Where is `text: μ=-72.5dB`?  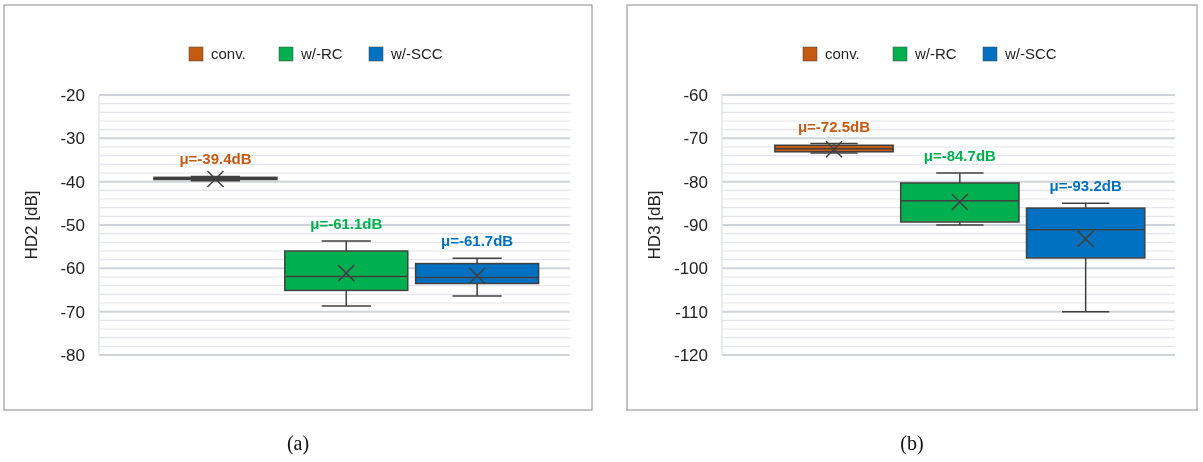 text: μ=-72.5dB is located at coordinates (834, 126).